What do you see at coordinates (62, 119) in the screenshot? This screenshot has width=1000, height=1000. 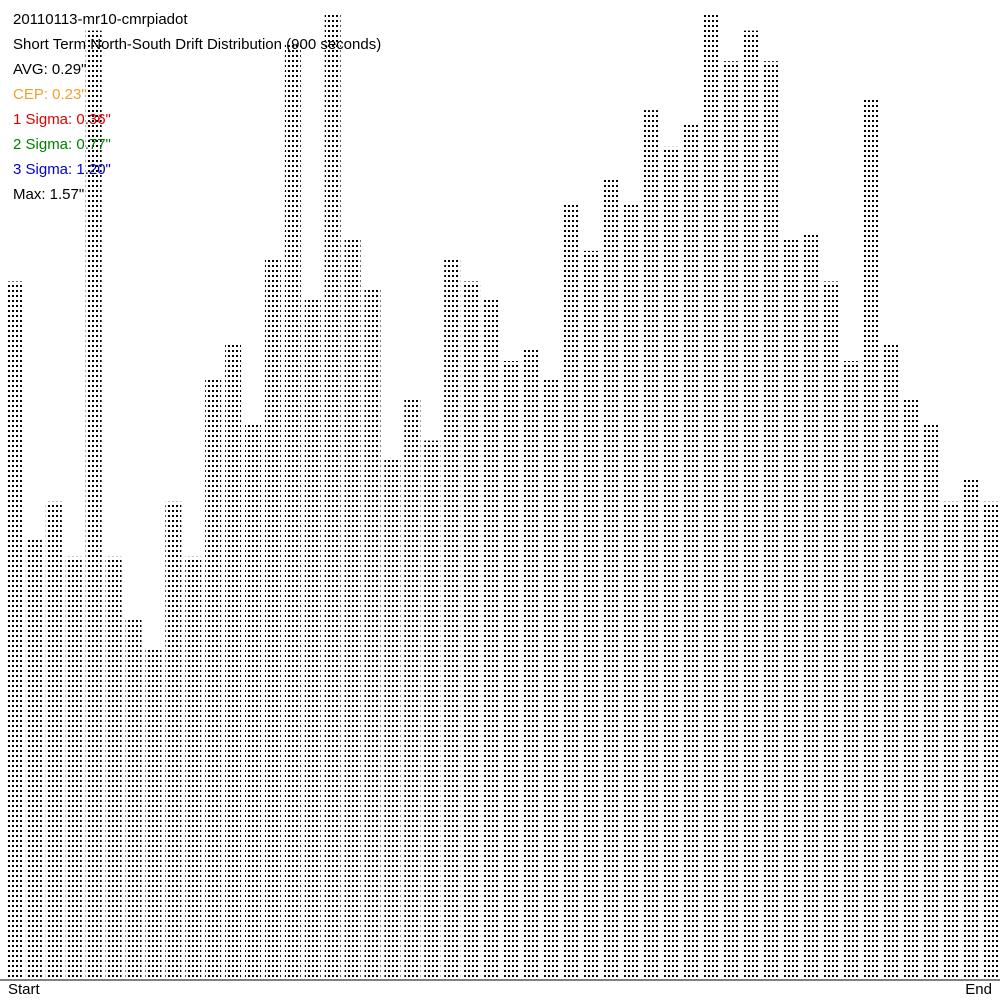 I see `stat-line: 1 Sigma: 0.36"` at bounding box center [62, 119].